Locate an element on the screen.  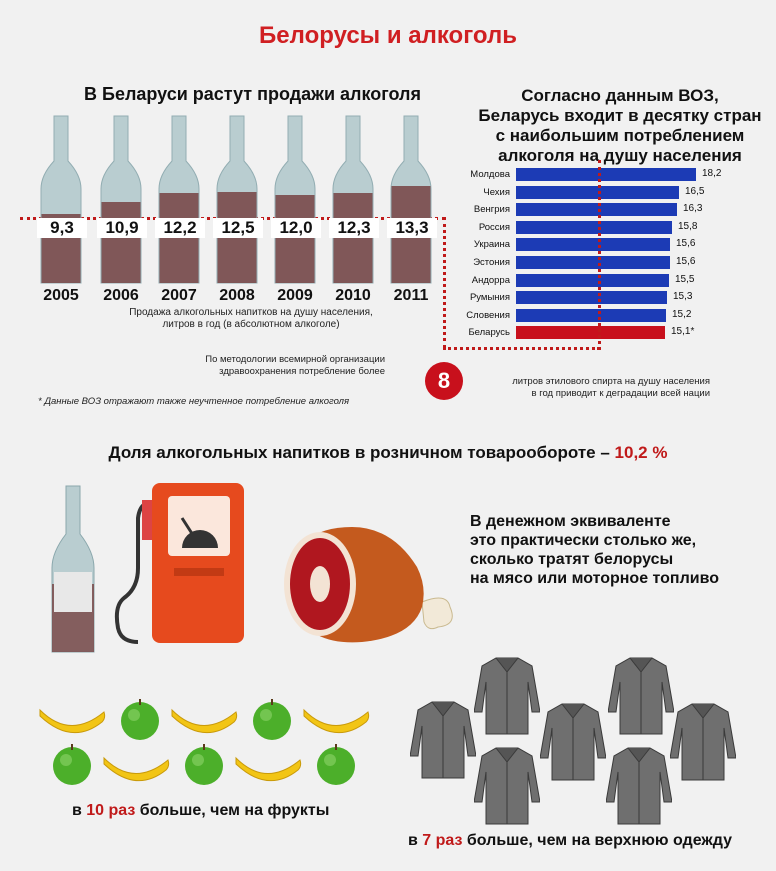
bottle-2005: 9,3 2005 is located at coordinates (62, 215).